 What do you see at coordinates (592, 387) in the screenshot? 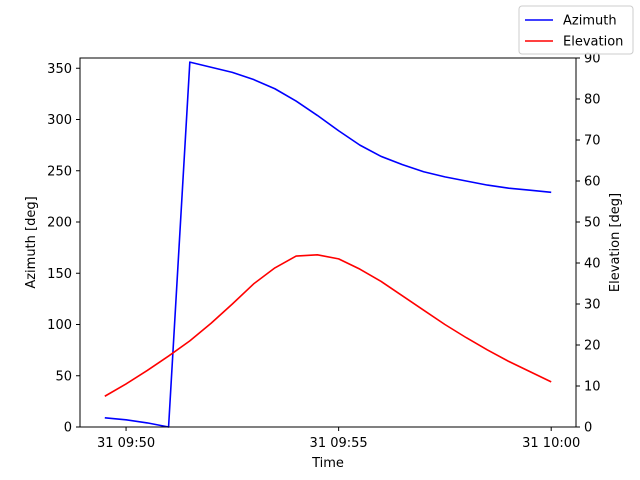
I see `y-right-tick-label: 10` at bounding box center [592, 387].